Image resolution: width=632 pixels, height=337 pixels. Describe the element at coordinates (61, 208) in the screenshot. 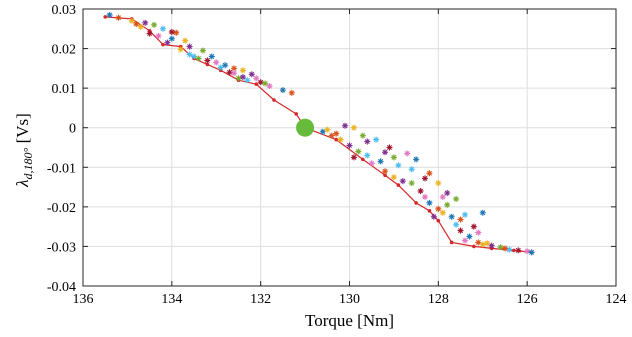

I see `y-tick-label: -0.02` at that location.